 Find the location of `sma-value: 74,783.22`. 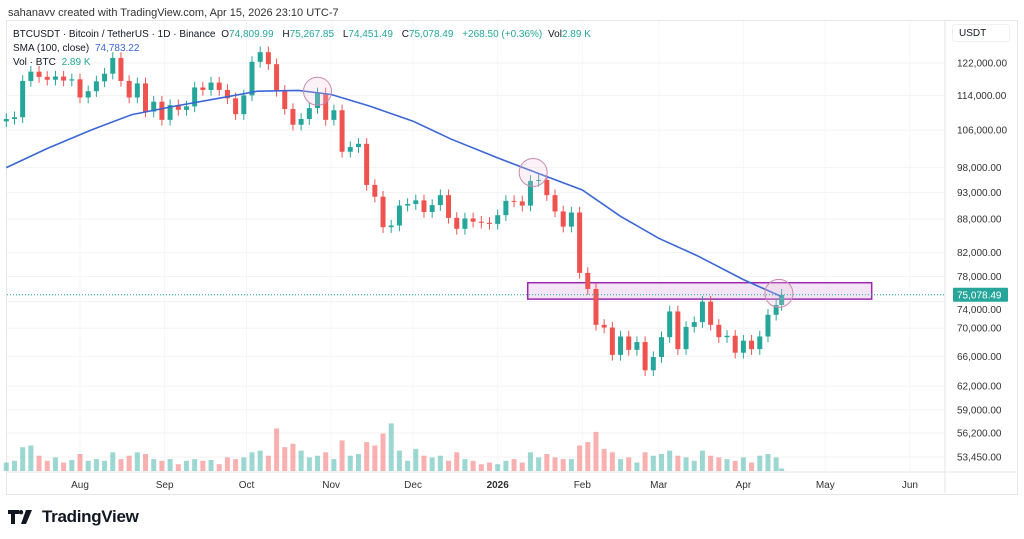

sma-value: 74,783.22 is located at coordinates (117, 48).